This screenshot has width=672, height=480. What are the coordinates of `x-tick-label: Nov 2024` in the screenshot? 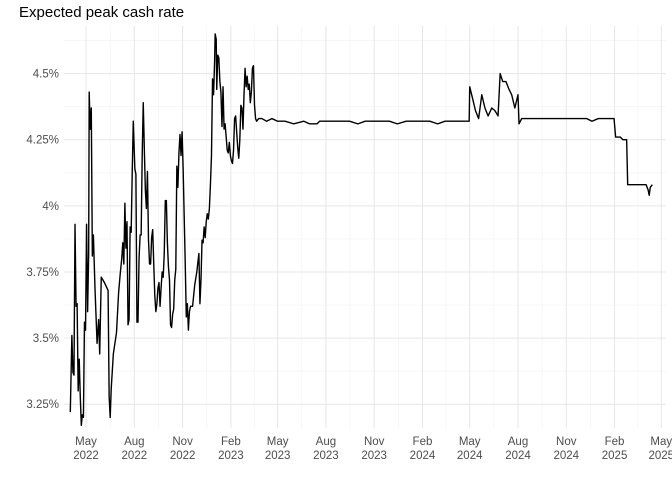 It's located at (566, 449).